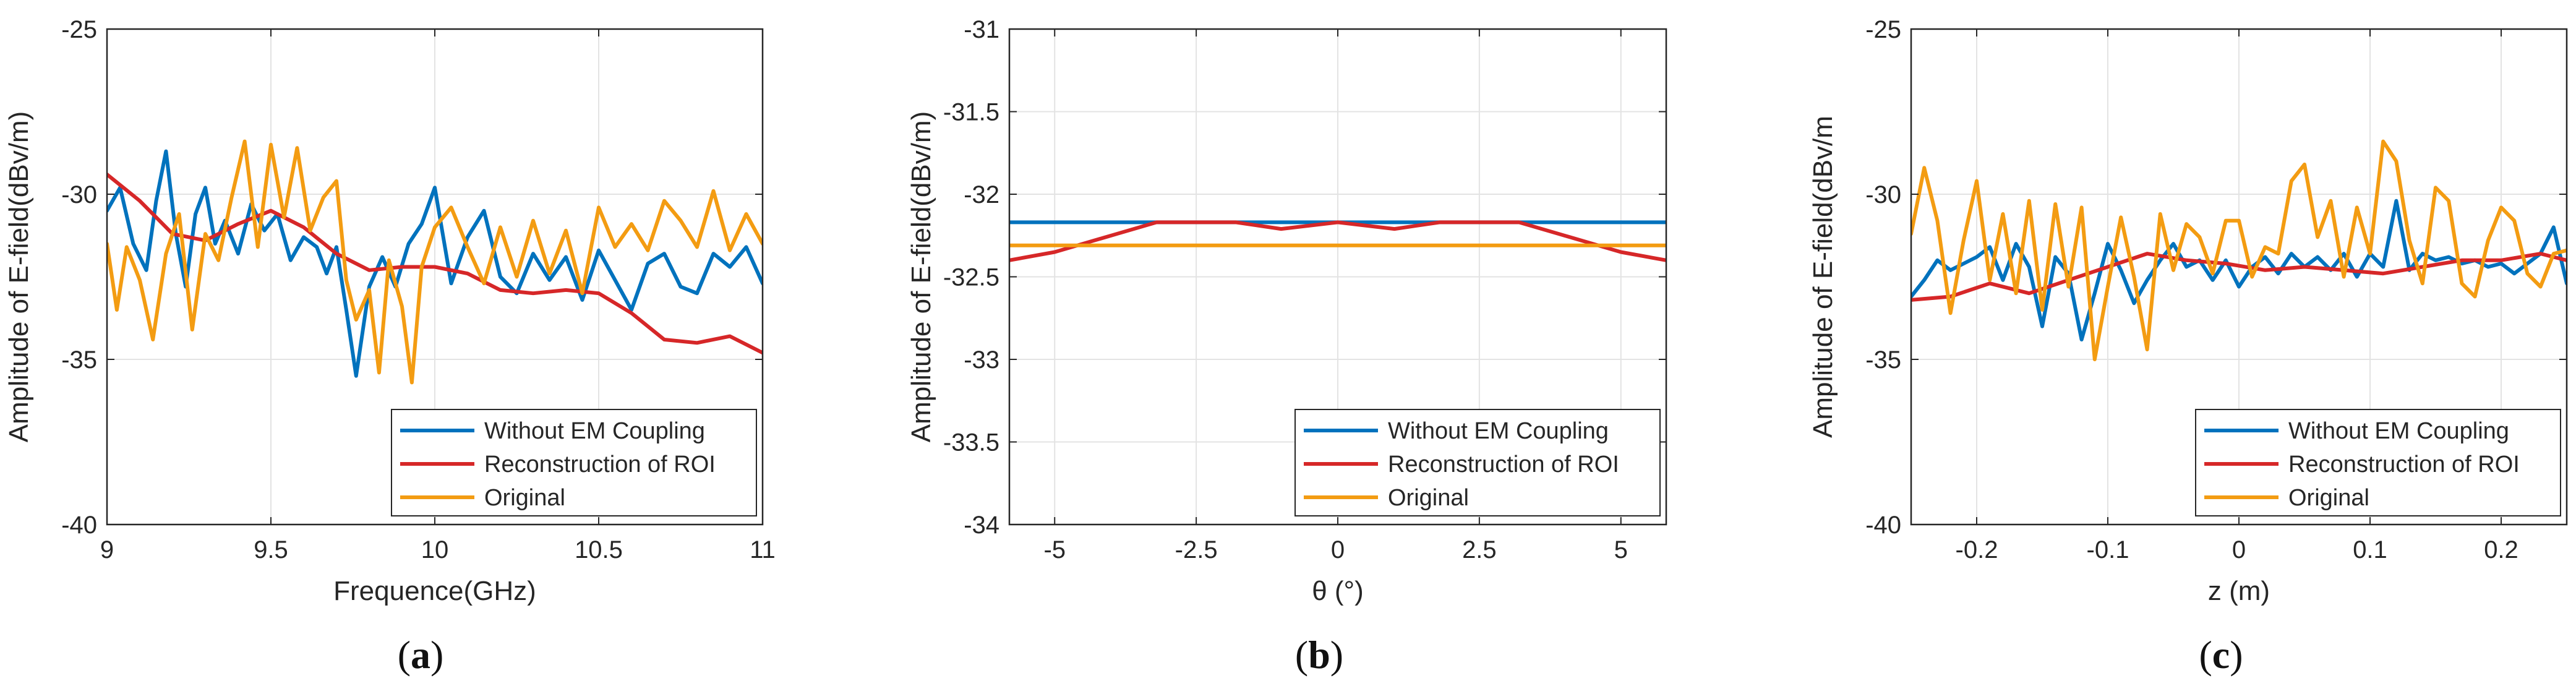 This screenshot has height=694, width=2576. I want to click on series-line-without, so click(435, 263).